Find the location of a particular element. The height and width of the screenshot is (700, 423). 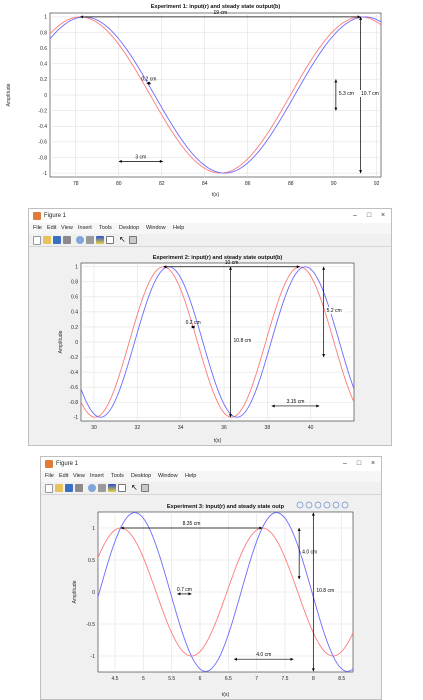

x-tick-label: 32 is located at coordinates (138, 428).